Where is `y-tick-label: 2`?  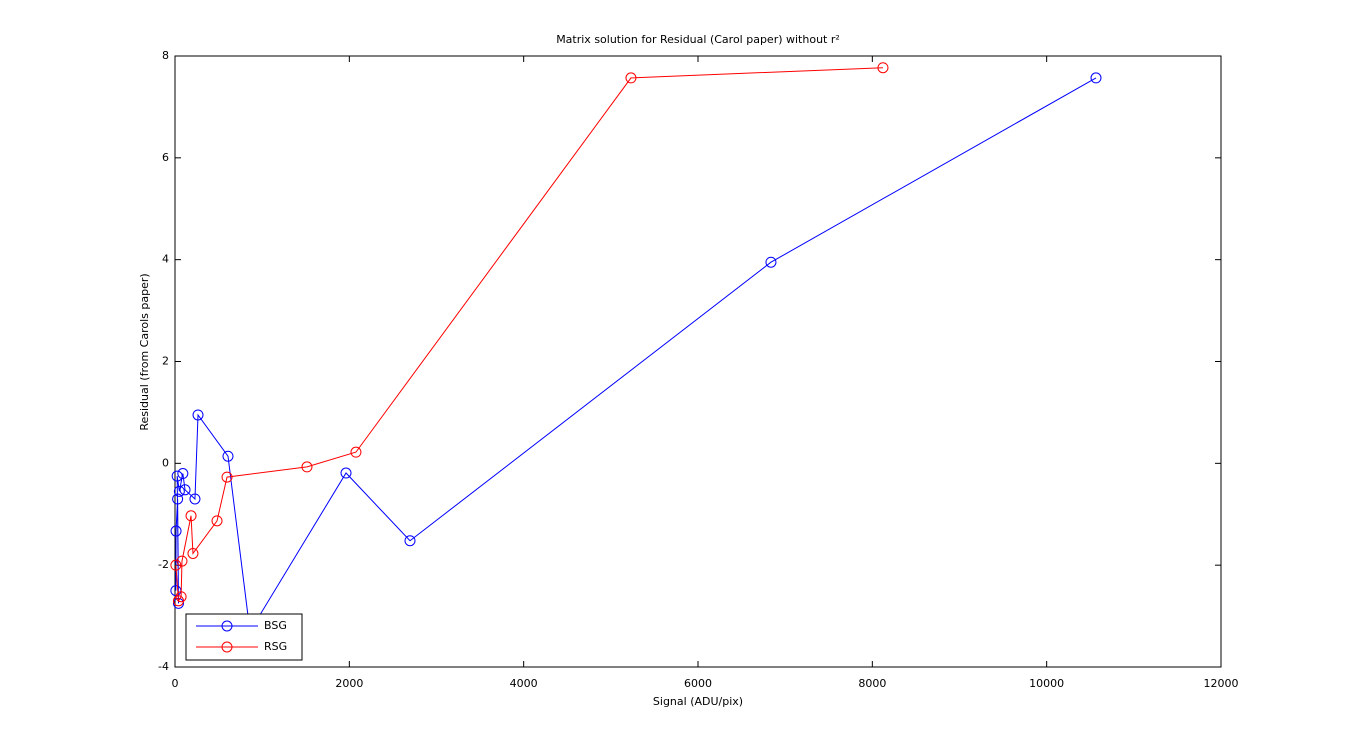
y-tick-label: 2 is located at coordinates (165, 361).